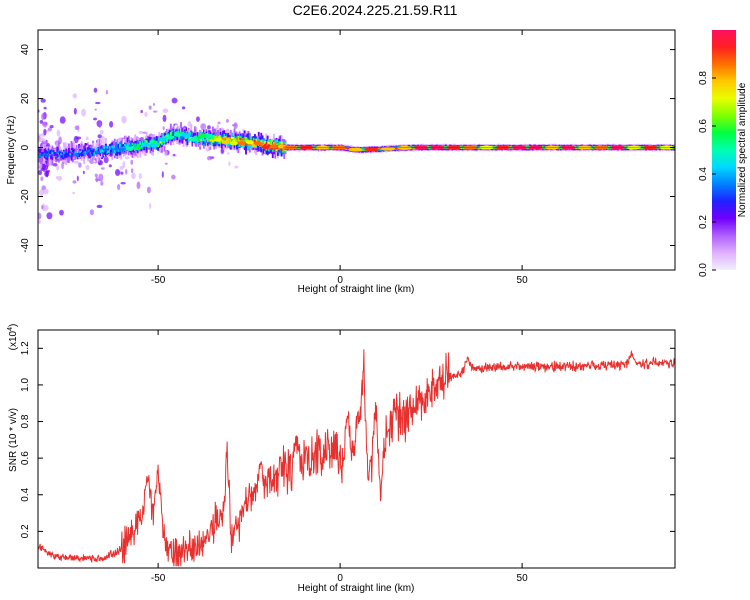 This screenshot has width=750, height=600. What do you see at coordinates (340, 578) in the screenshot?
I see `snr-x-tick-label: 0` at bounding box center [340, 578].